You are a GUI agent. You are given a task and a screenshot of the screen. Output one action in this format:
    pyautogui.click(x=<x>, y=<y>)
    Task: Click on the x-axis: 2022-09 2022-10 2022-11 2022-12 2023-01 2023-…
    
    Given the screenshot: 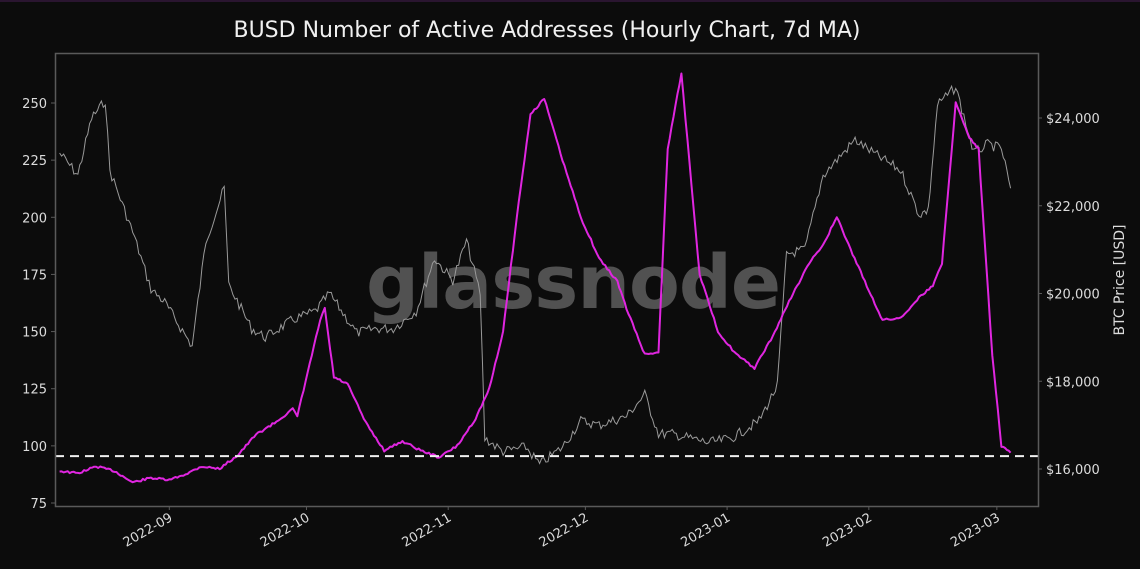 What is the action you would take?
    pyautogui.click(x=562, y=528)
    